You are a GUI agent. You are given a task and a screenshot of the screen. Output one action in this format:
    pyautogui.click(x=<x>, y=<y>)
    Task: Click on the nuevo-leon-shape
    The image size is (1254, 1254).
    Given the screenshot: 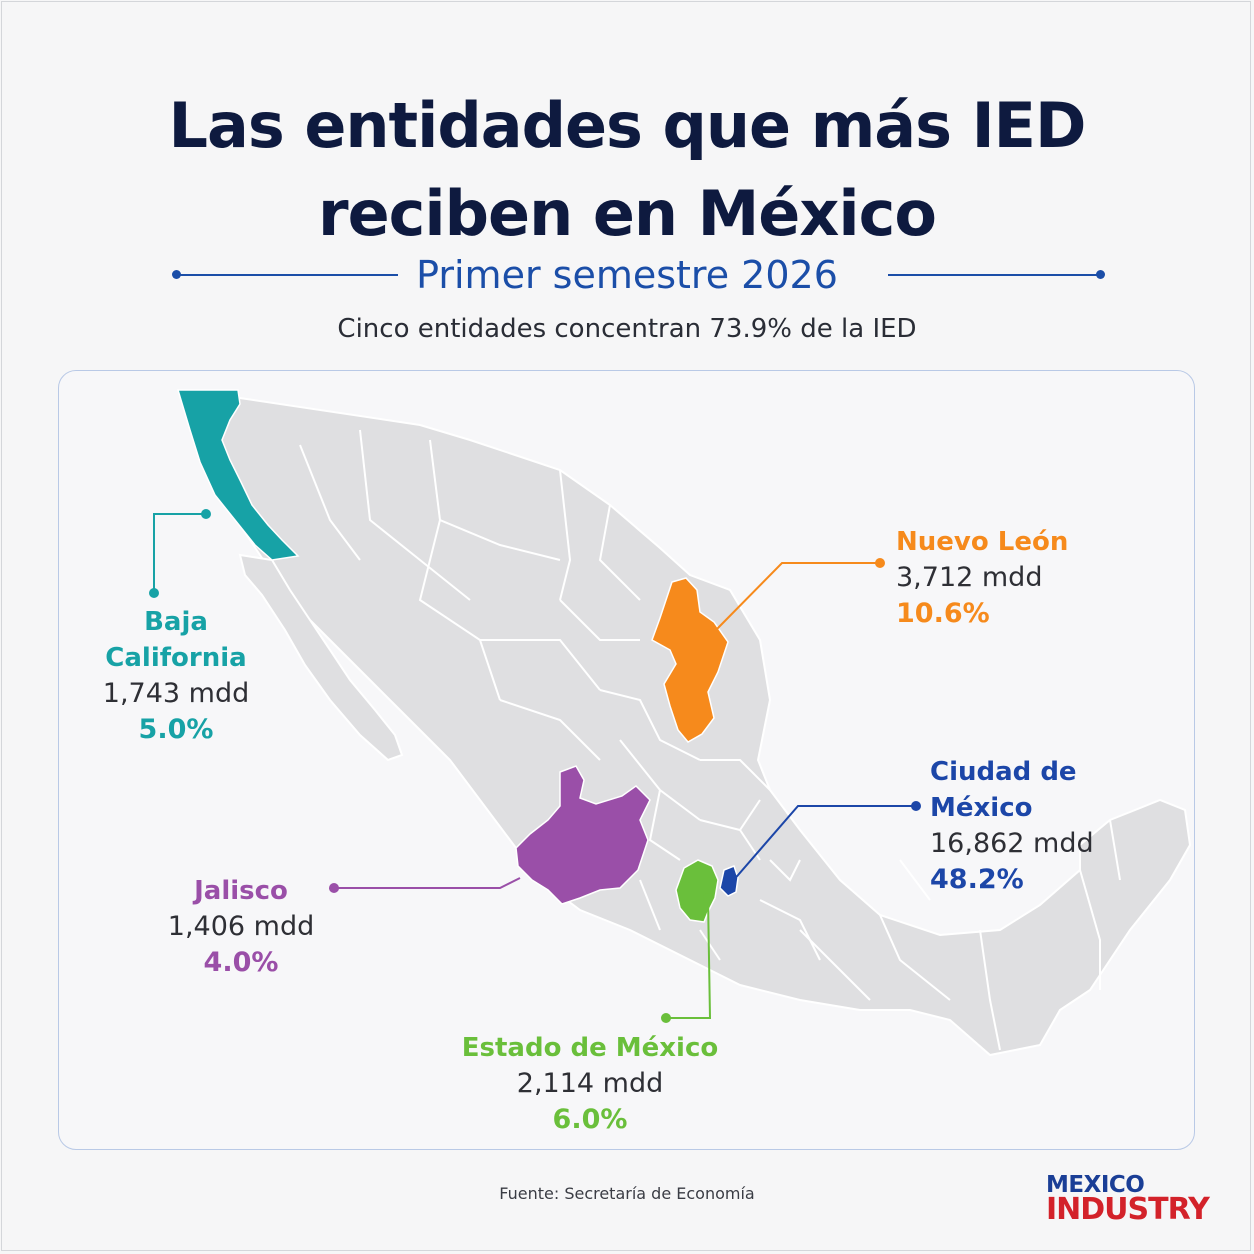 What is the action you would take?
    pyautogui.click(x=690, y=660)
    